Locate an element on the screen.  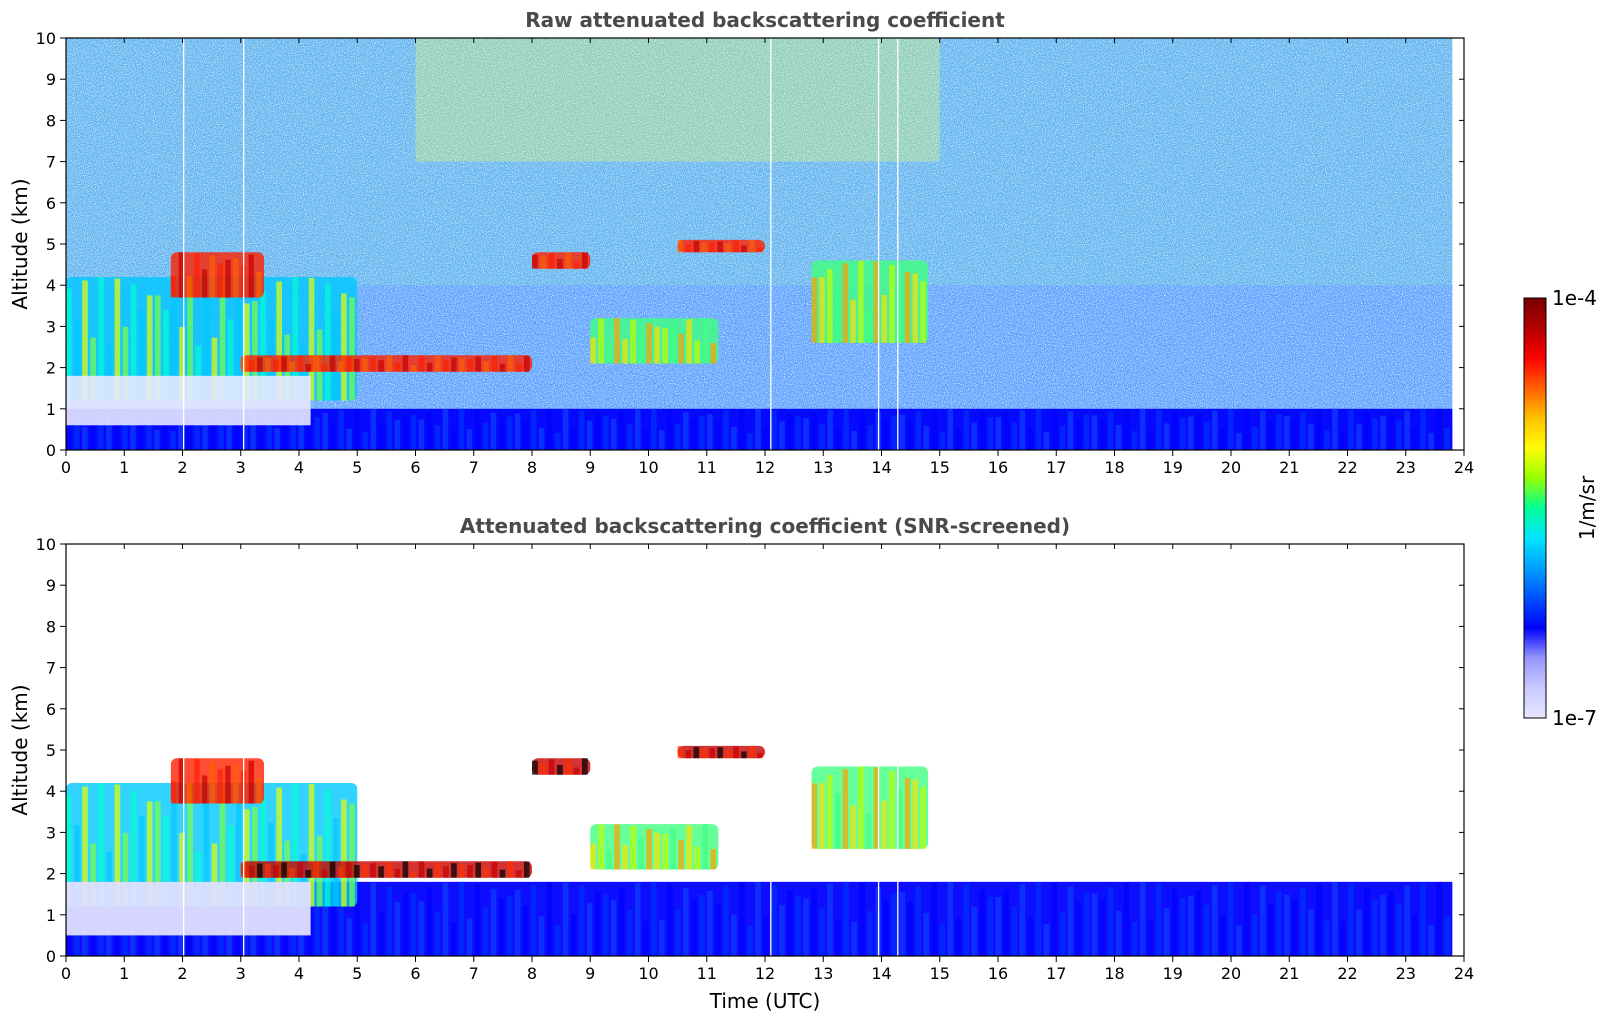
colorbar-unit-label: 1/m/sr is located at coordinates (1587, 507).